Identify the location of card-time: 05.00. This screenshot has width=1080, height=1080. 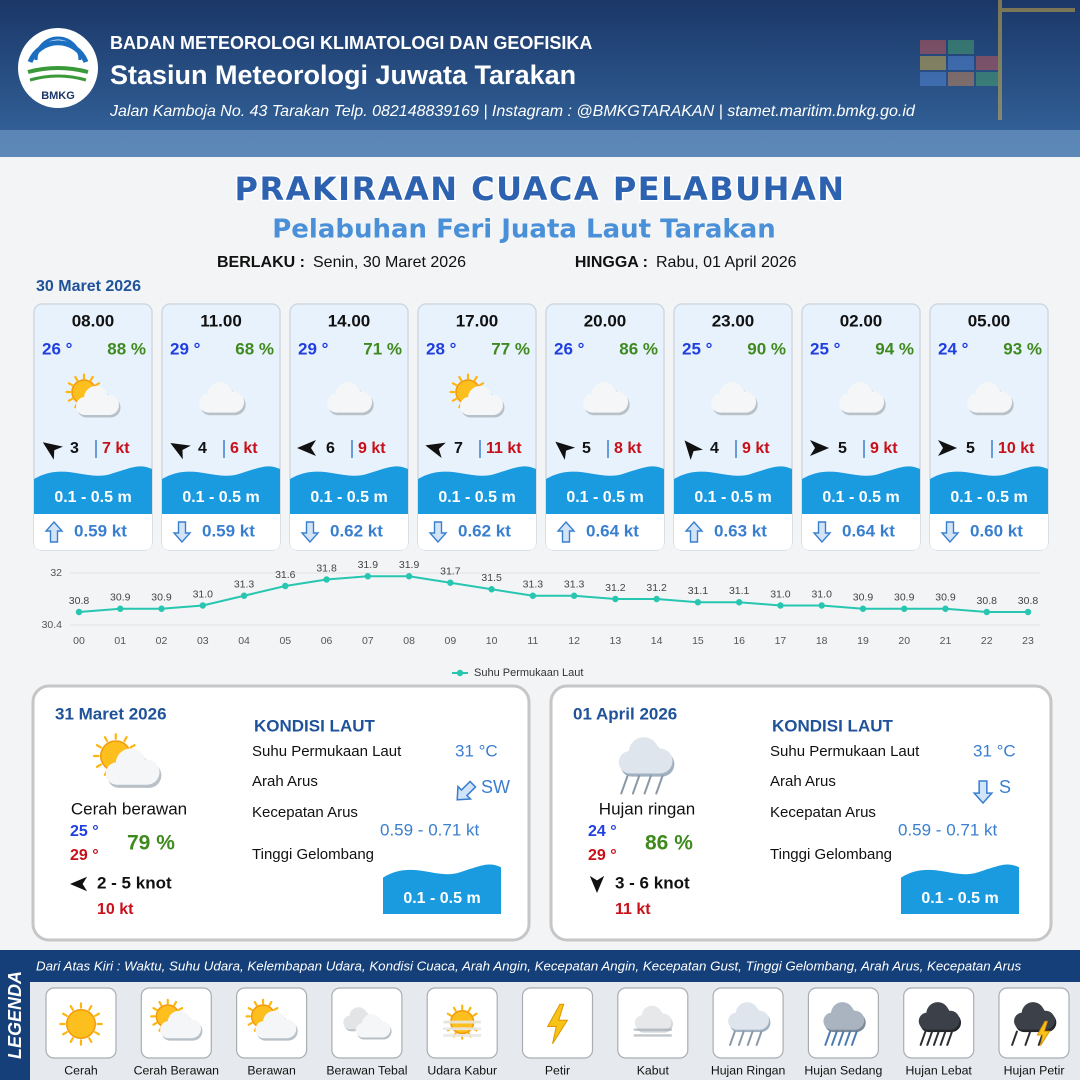
(989, 320).